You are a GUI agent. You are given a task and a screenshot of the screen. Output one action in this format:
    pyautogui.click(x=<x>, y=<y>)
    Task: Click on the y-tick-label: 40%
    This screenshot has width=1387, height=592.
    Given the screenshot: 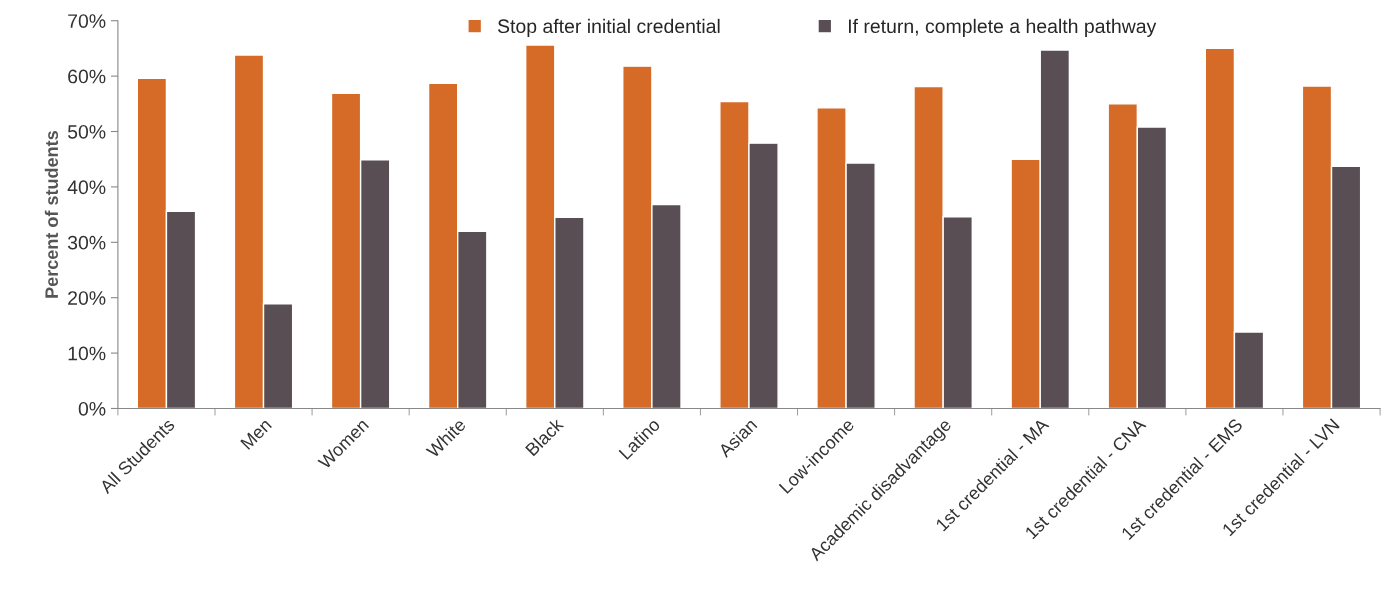 What is the action you would take?
    pyautogui.click(x=86, y=187)
    